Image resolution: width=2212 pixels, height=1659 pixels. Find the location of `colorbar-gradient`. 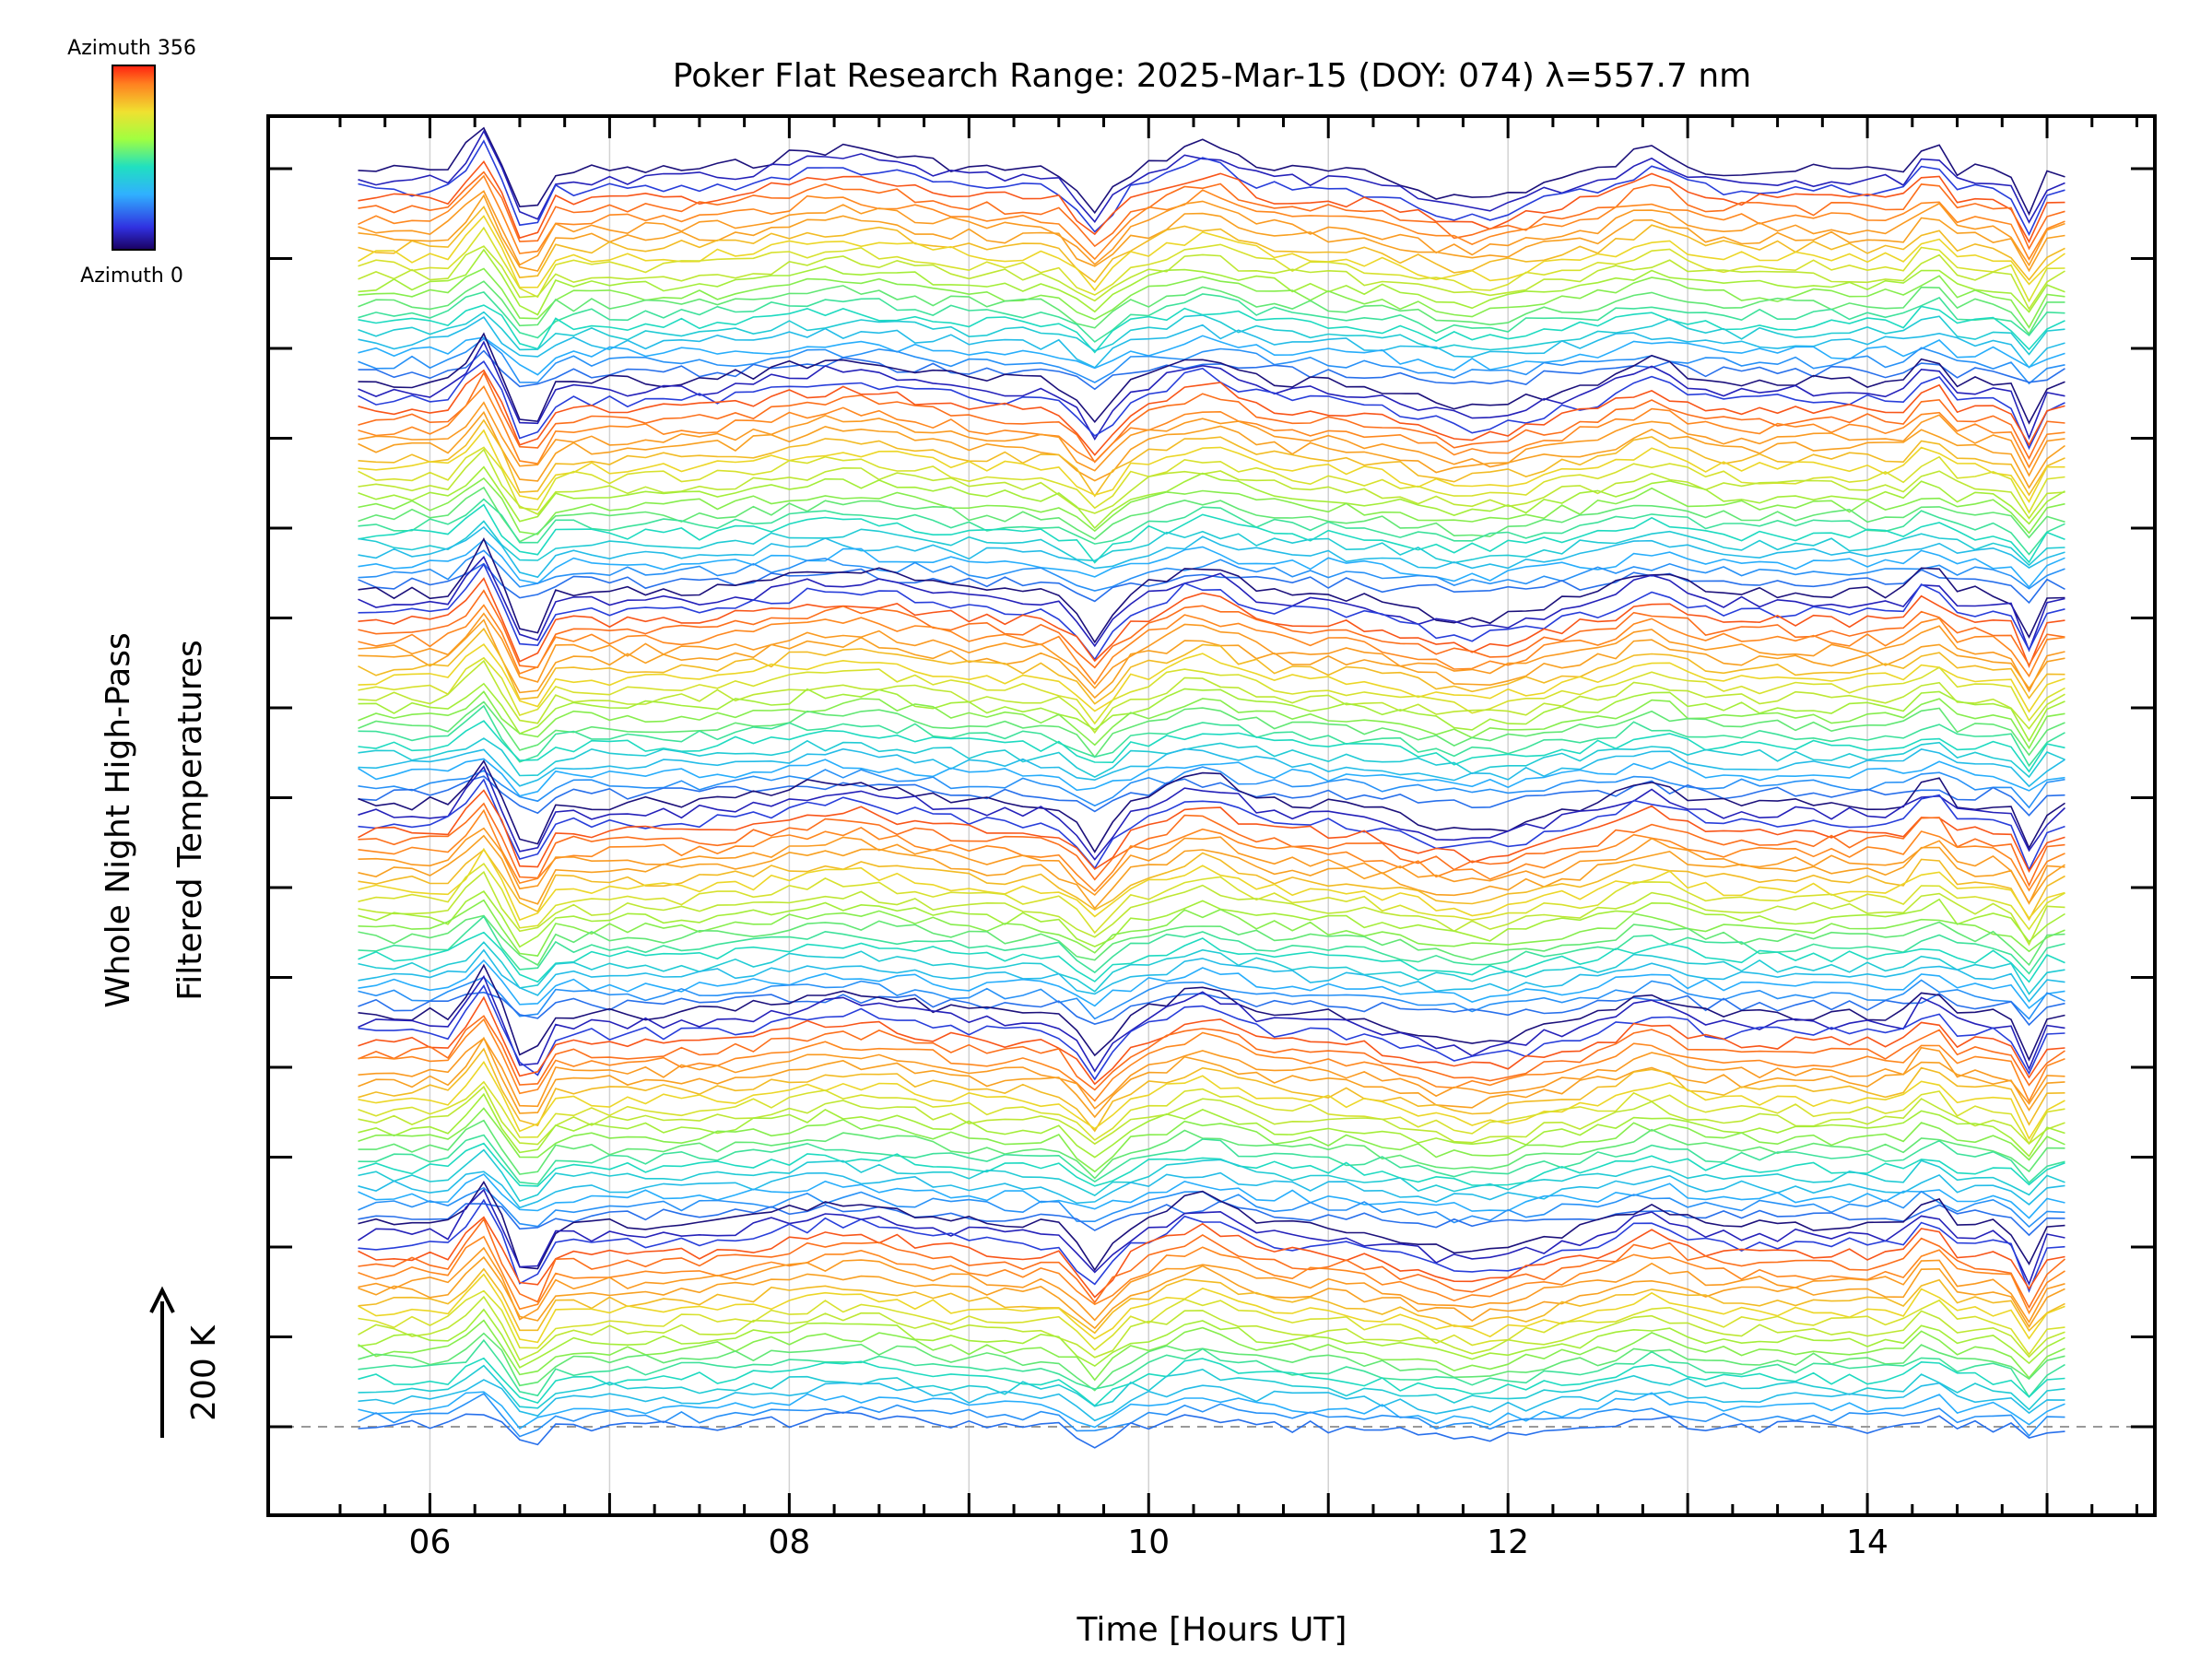

colorbar-gradient is located at coordinates (134, 158).